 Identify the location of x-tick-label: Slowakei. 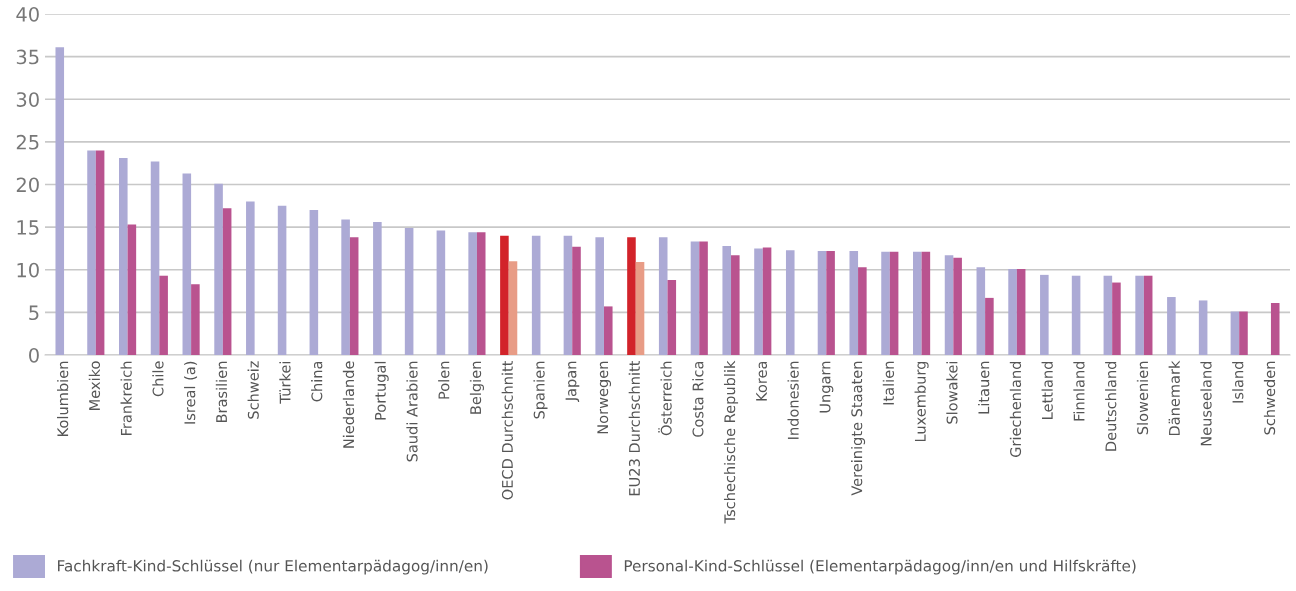
(952, 392).